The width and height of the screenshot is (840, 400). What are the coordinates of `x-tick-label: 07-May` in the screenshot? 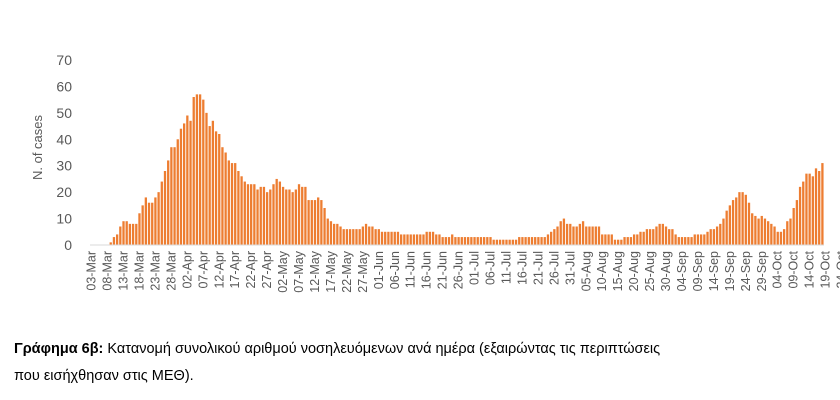 It's located at (299, 271).